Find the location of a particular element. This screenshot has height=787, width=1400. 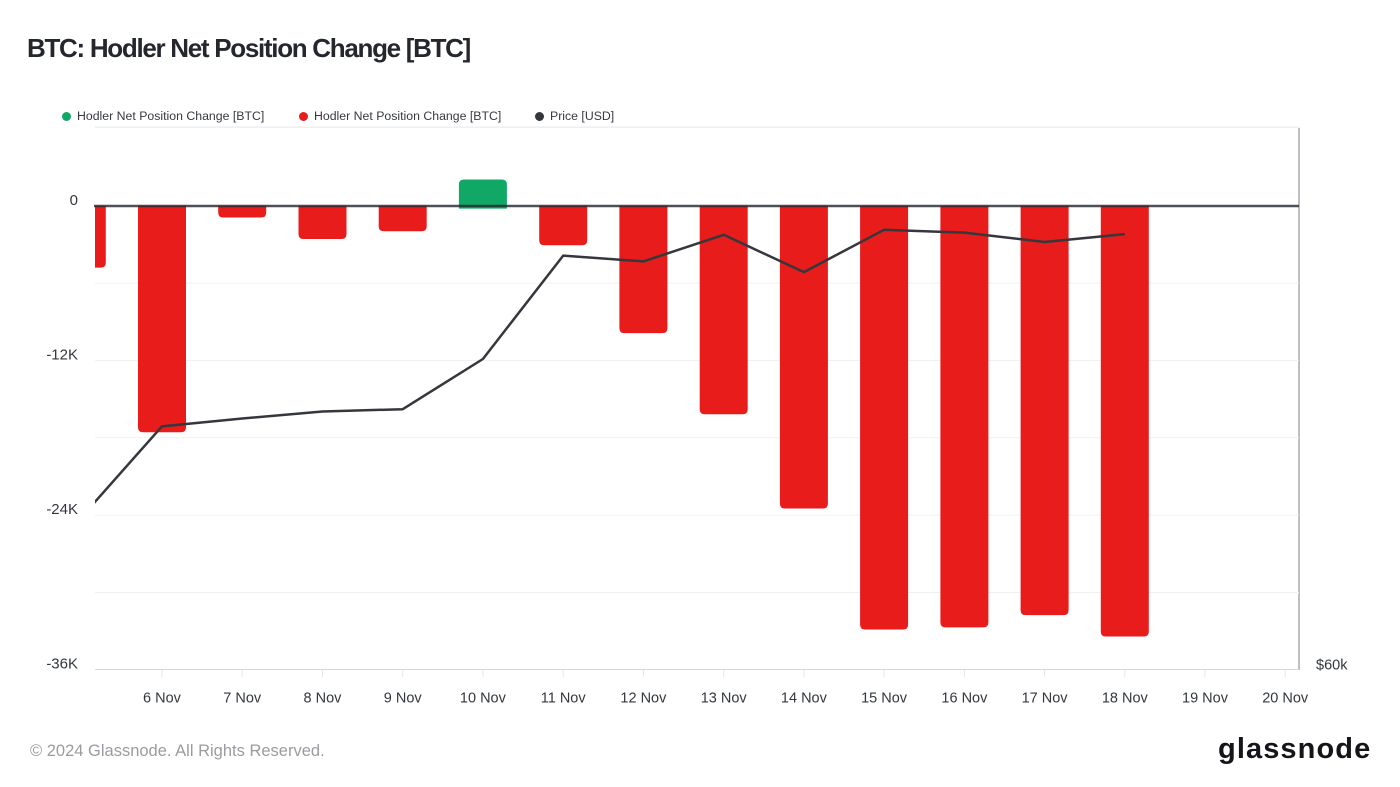

svg-text: 17 Nov is located at coordinates (1045, 699).